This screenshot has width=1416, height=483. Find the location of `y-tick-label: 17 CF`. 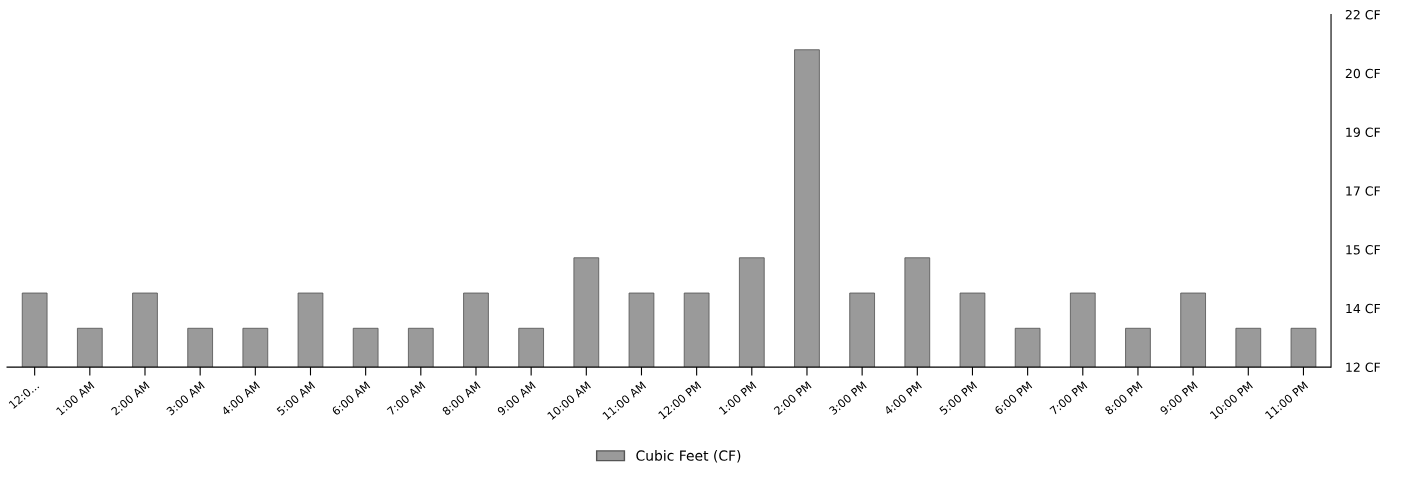

y-tick-label: 17 CF is located at coordinates (1363, 191).